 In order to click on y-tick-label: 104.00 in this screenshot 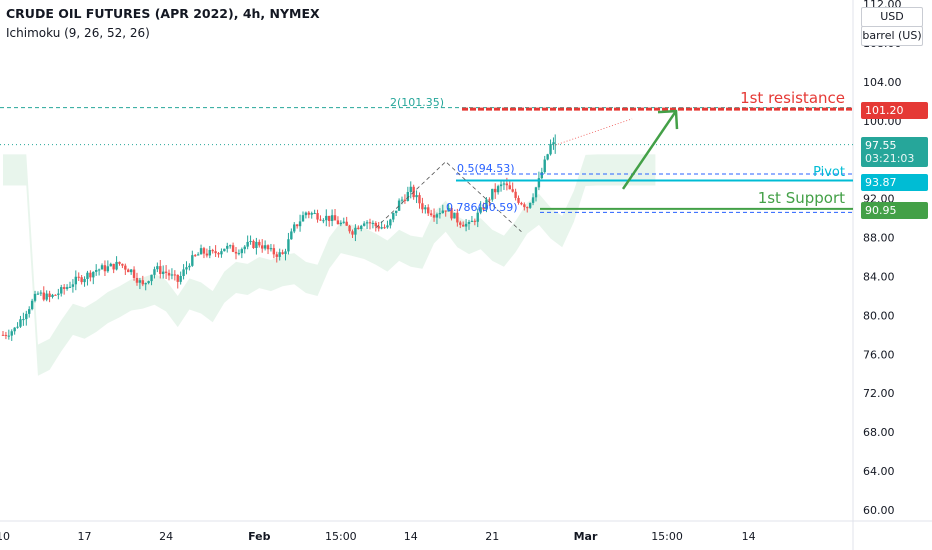, I will do `click(882, 82)`.